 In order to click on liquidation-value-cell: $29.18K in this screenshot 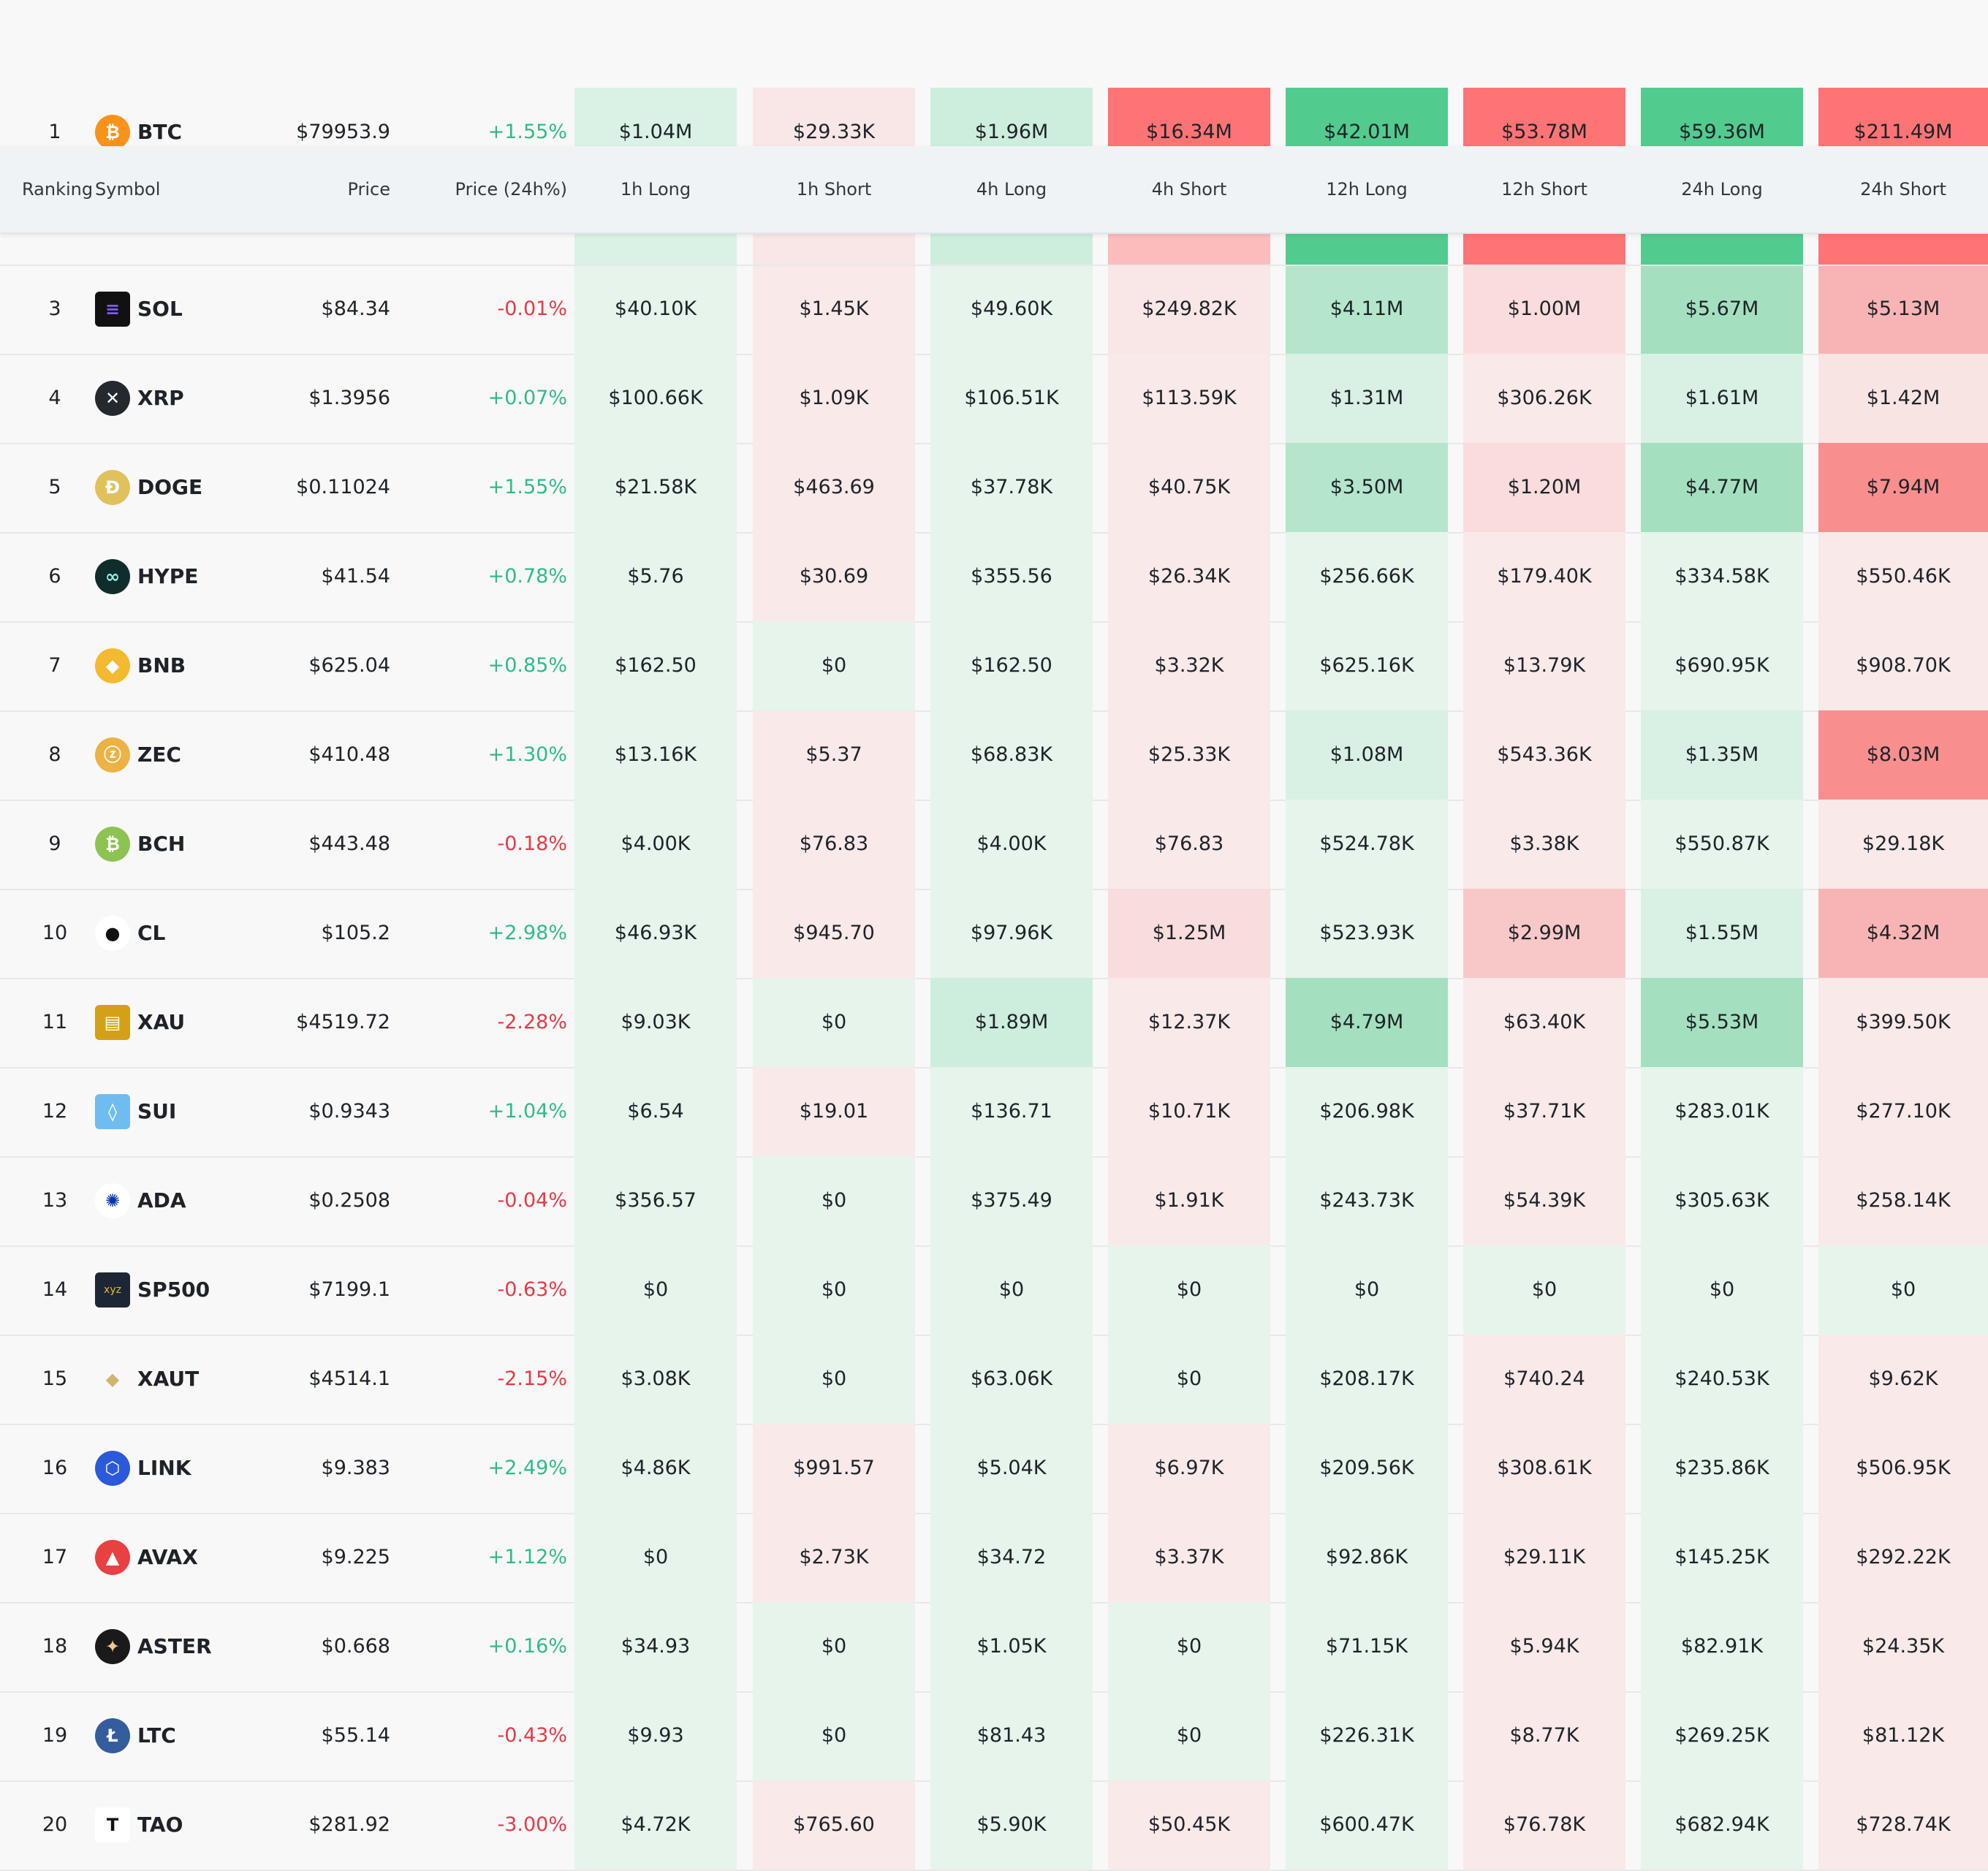, I will do `click(1903, 843)`.